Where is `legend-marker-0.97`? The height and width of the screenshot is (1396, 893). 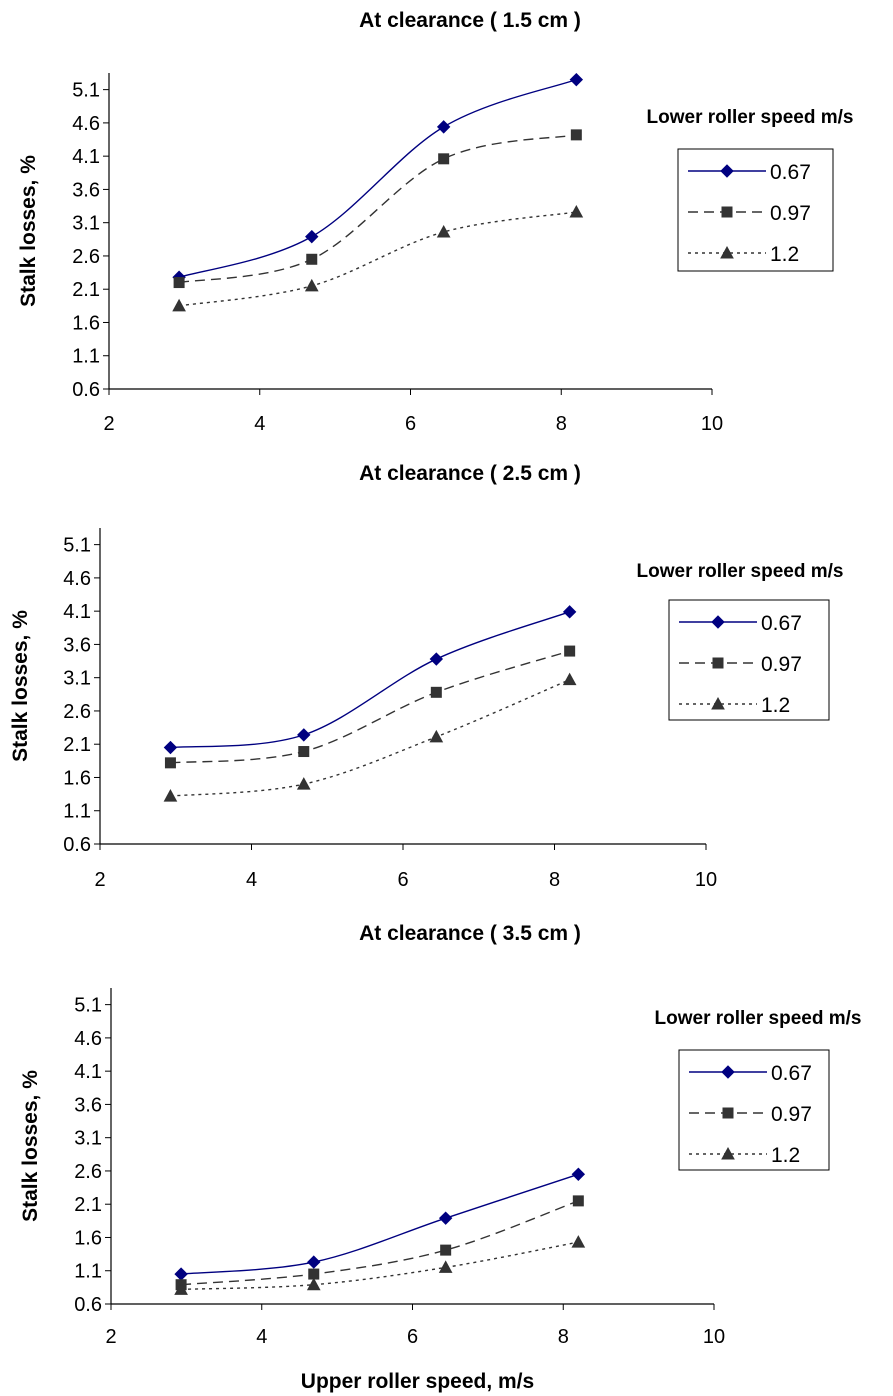
legend-marker-0.97 is located at coordinates (718, 663).